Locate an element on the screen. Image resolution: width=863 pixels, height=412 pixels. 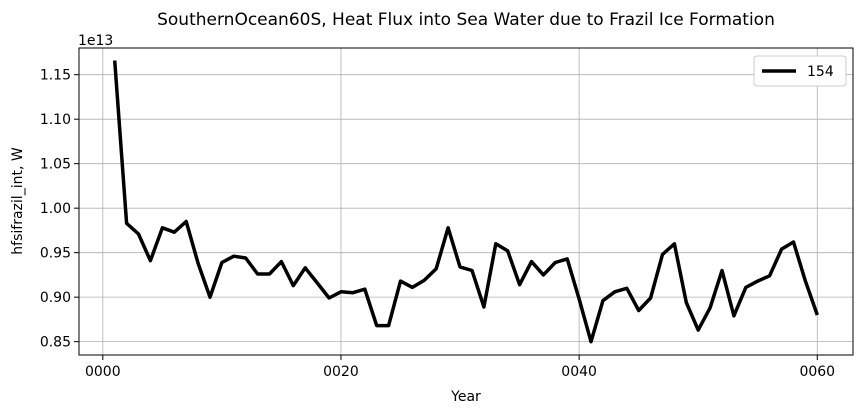
x-tick-label: 0020 is located at coordinates (341, 372).